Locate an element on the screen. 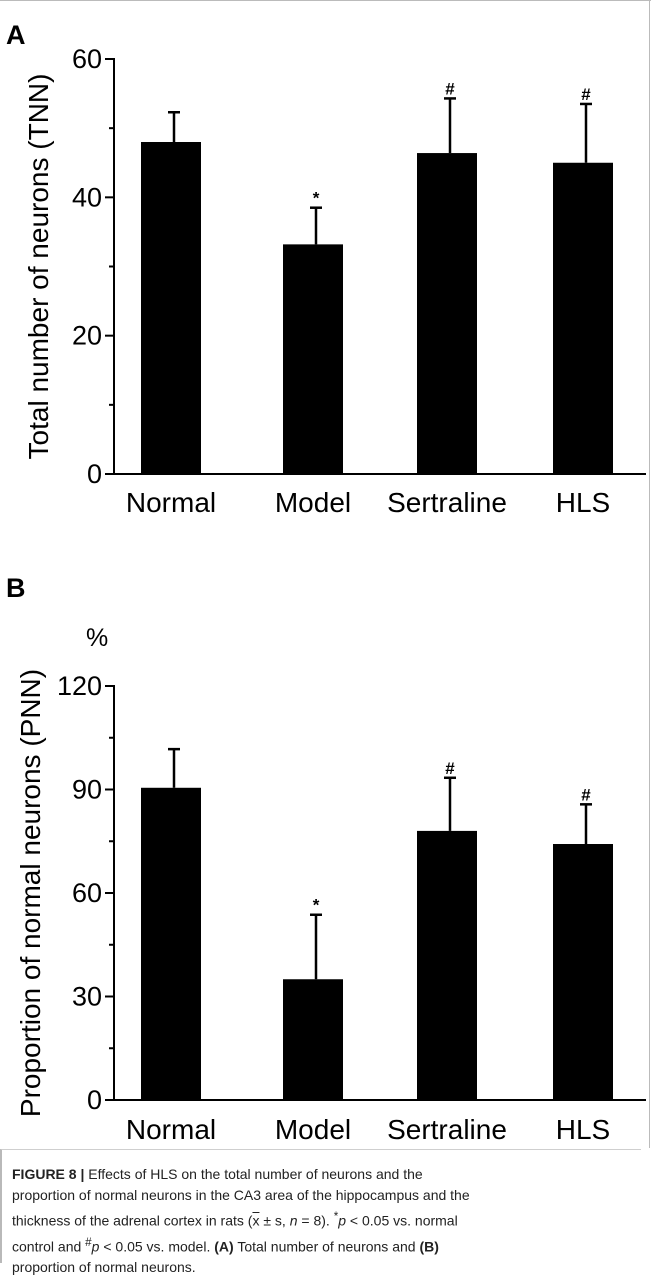 This screenshot has width=651, height=1278. chartb-significance-model: * is located at coordinates (316, 905).